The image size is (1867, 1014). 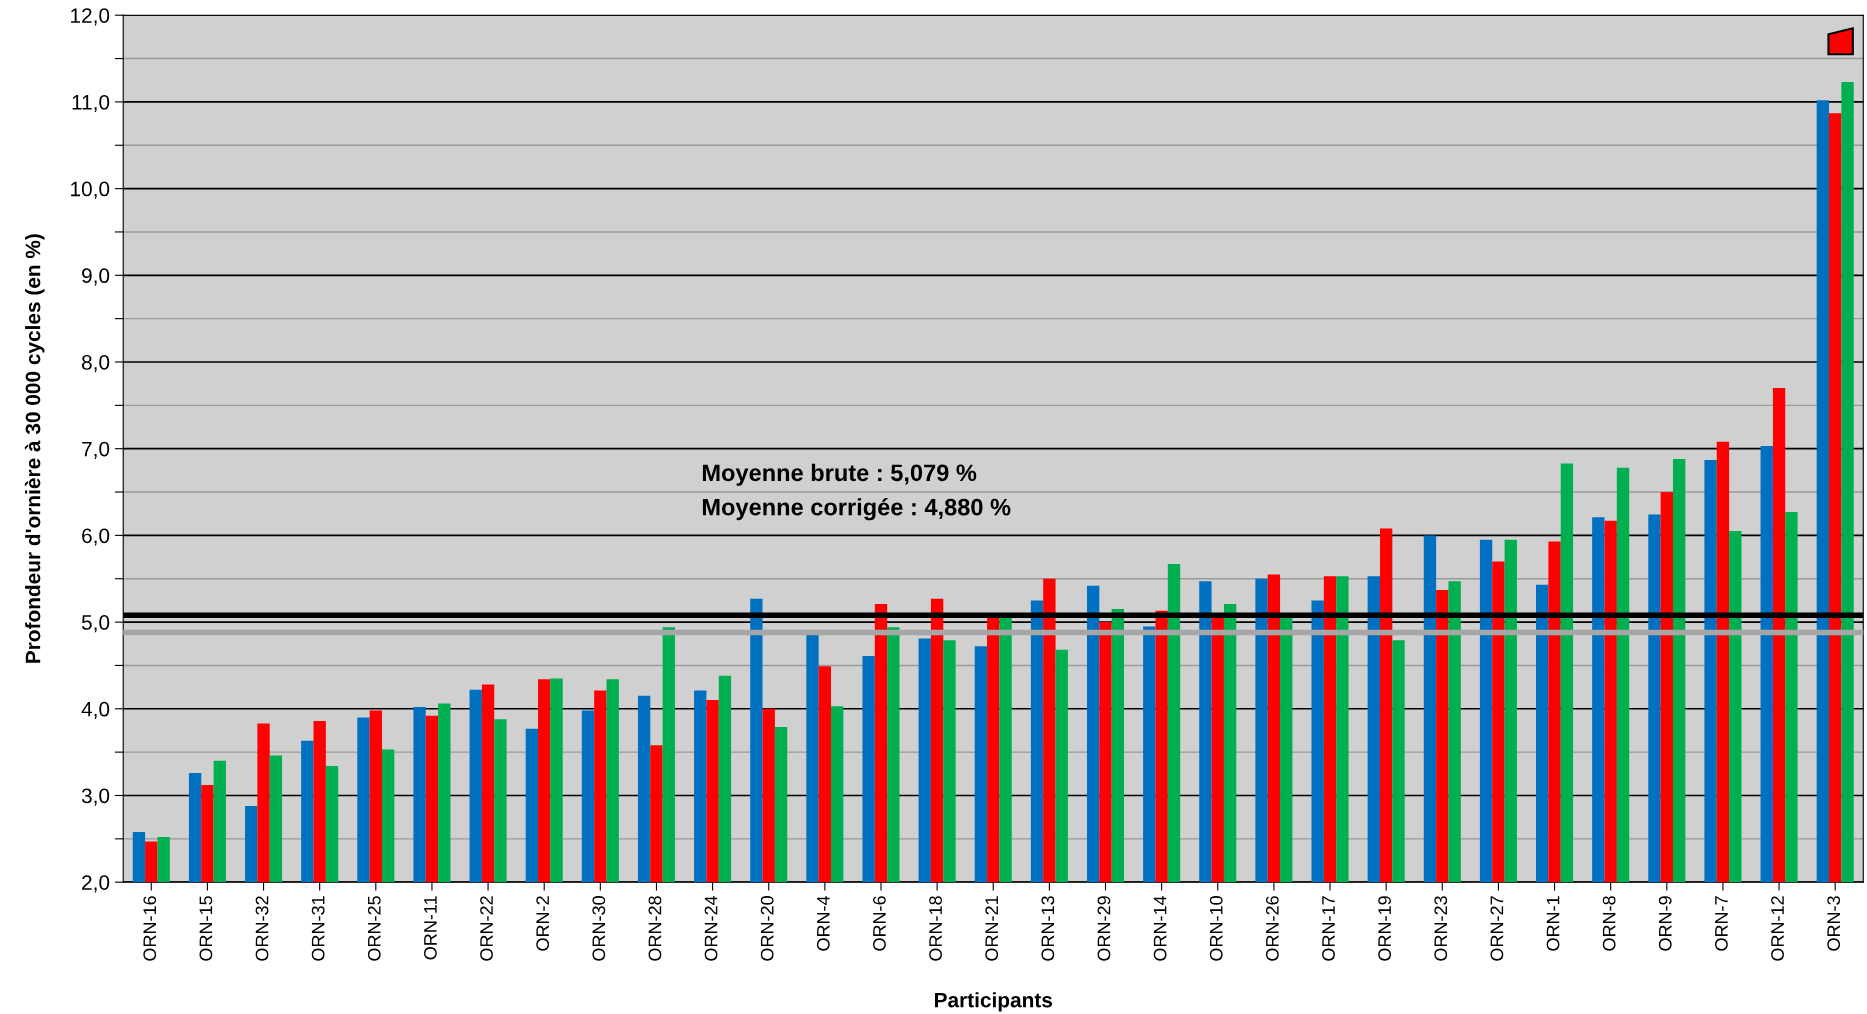 What do you see at coordinates (767, 928) in the screenshot?
I see `x-tick-label: ORN-20` at bounding box center [767, 928].